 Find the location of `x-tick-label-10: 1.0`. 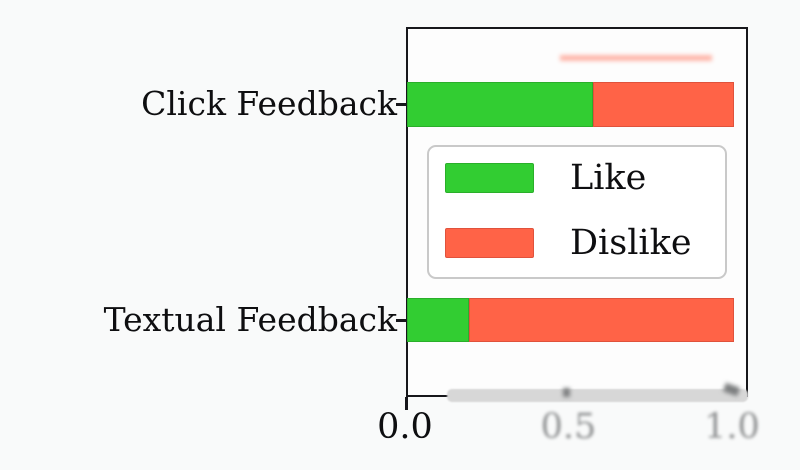

x-tick-label-10: 1.0 is located at coordinates (732, 427).